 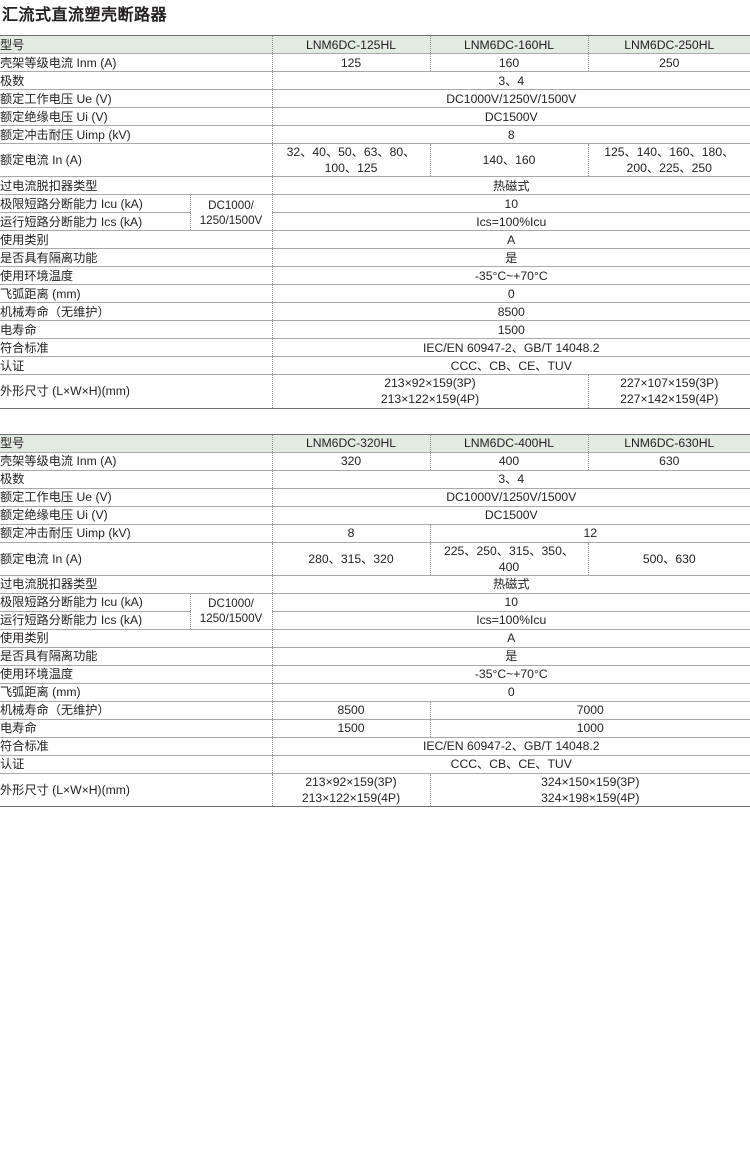 I want to click on row-value-cell-2: 227×107×159(3P) 227×142×159(4P), so click(x=668, y=391).